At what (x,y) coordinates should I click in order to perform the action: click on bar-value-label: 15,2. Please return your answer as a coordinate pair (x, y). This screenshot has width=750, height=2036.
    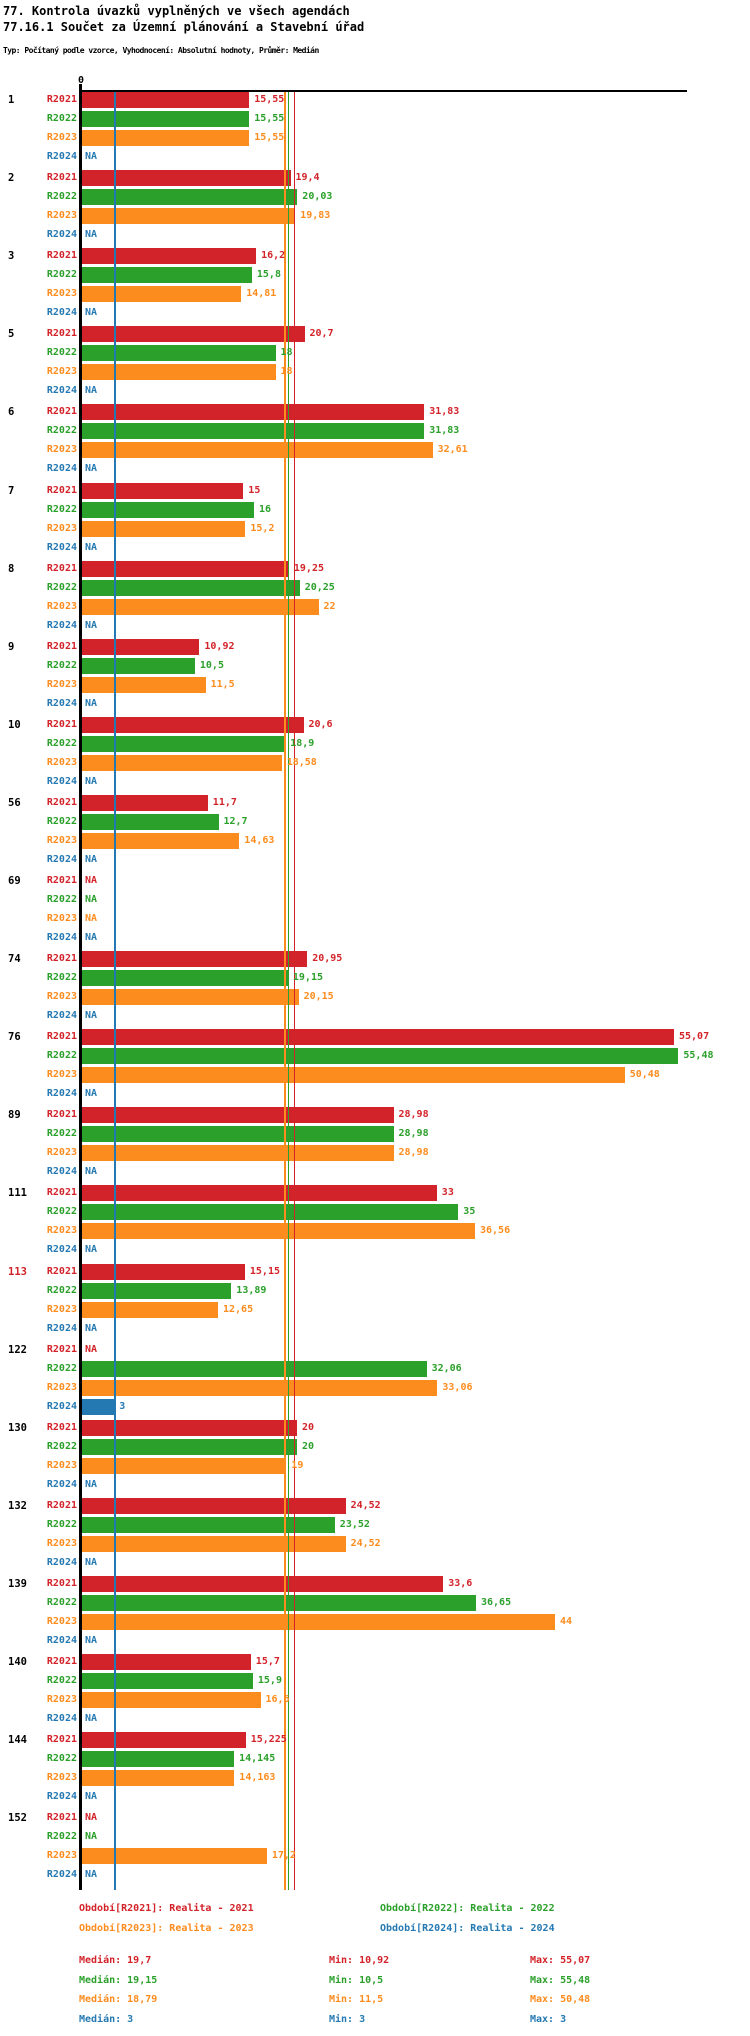
    Looking at the image, I should click on (262, 528).